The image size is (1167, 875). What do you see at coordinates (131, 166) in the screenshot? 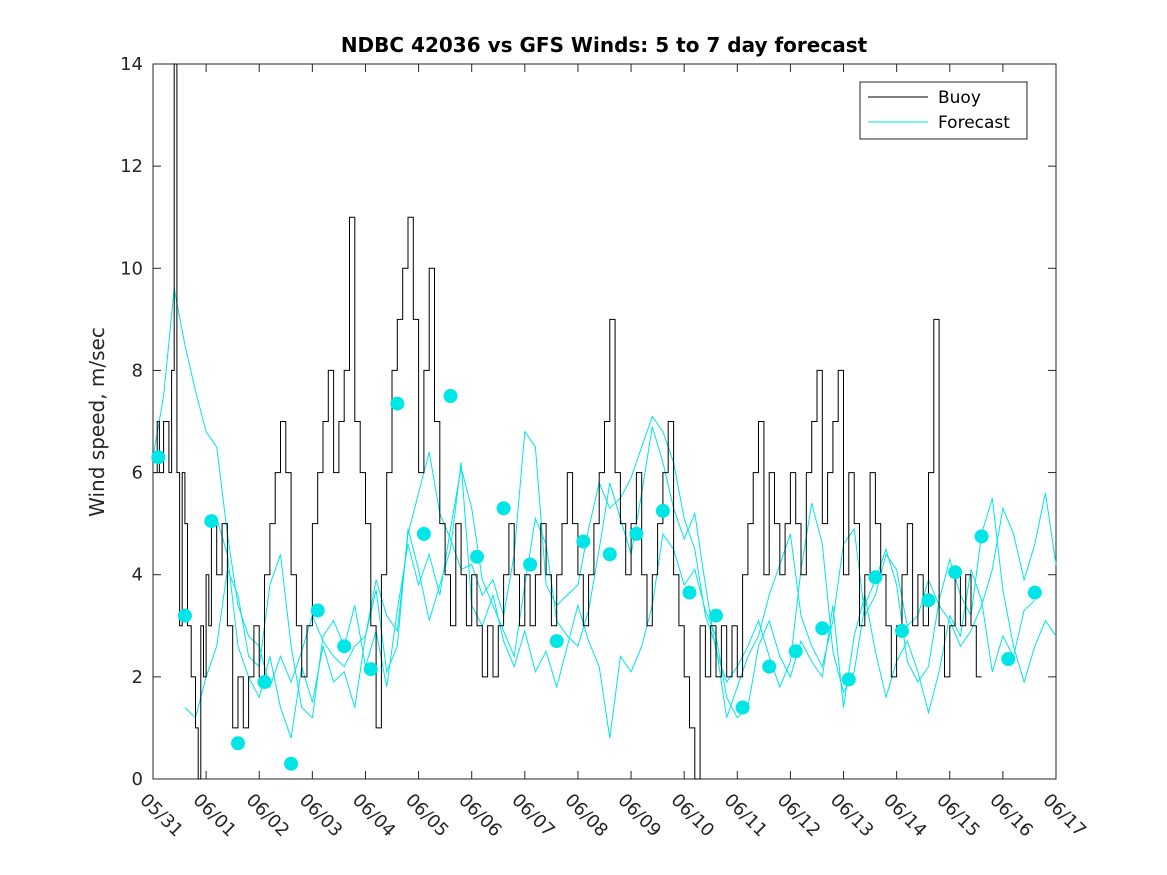
I see `y-tick-label: 12` at bounding box center [131, 166].